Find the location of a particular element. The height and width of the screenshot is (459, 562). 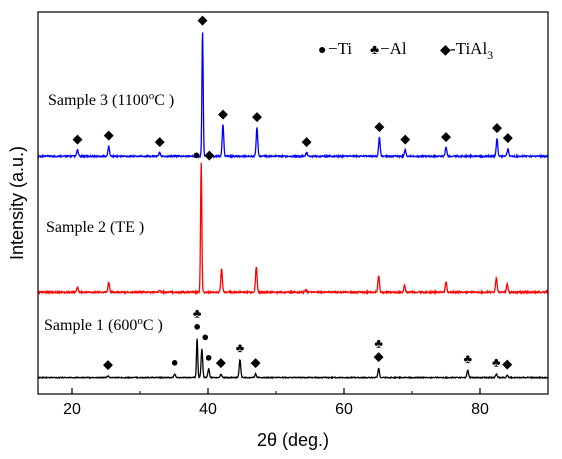

series-label-main: Sample 1 (600 is located at coordinates (90, 325).